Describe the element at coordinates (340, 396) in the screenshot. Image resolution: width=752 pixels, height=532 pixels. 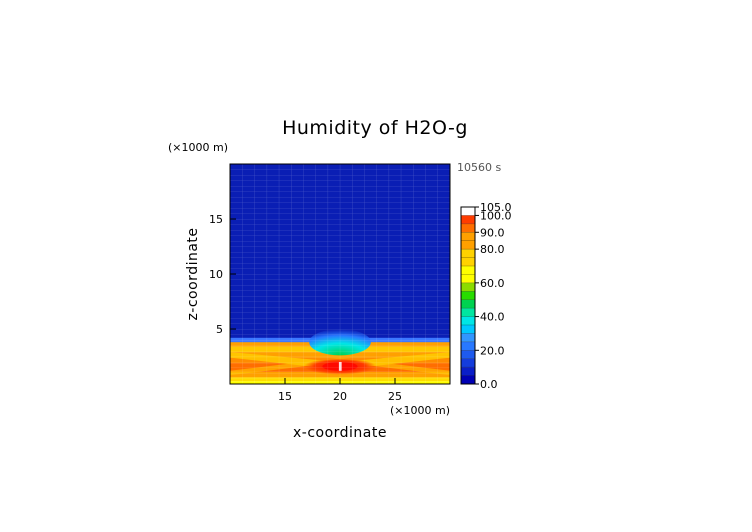
I see `x-tick-label: 20` at that location.